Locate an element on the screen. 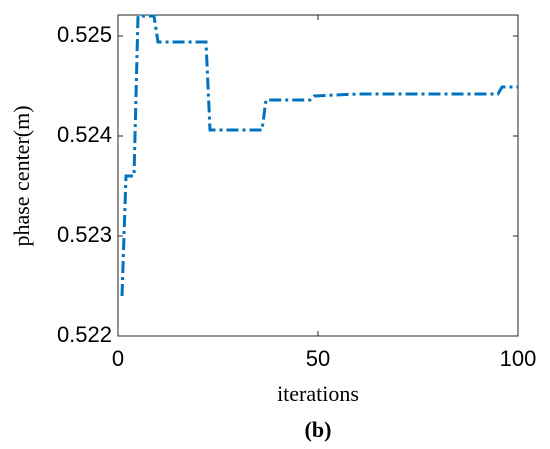 The height and width of the screenshot is (449, 550). y-tick-label: 0.522 is located at coordinates (84, 334).